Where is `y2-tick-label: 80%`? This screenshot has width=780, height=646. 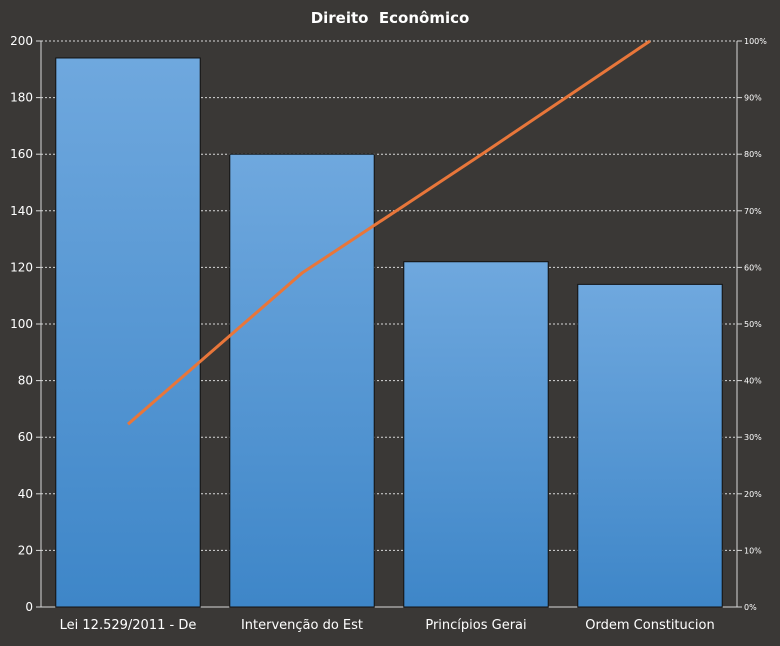
y2-tick-label: 80% is located at coordinates (753, 154).